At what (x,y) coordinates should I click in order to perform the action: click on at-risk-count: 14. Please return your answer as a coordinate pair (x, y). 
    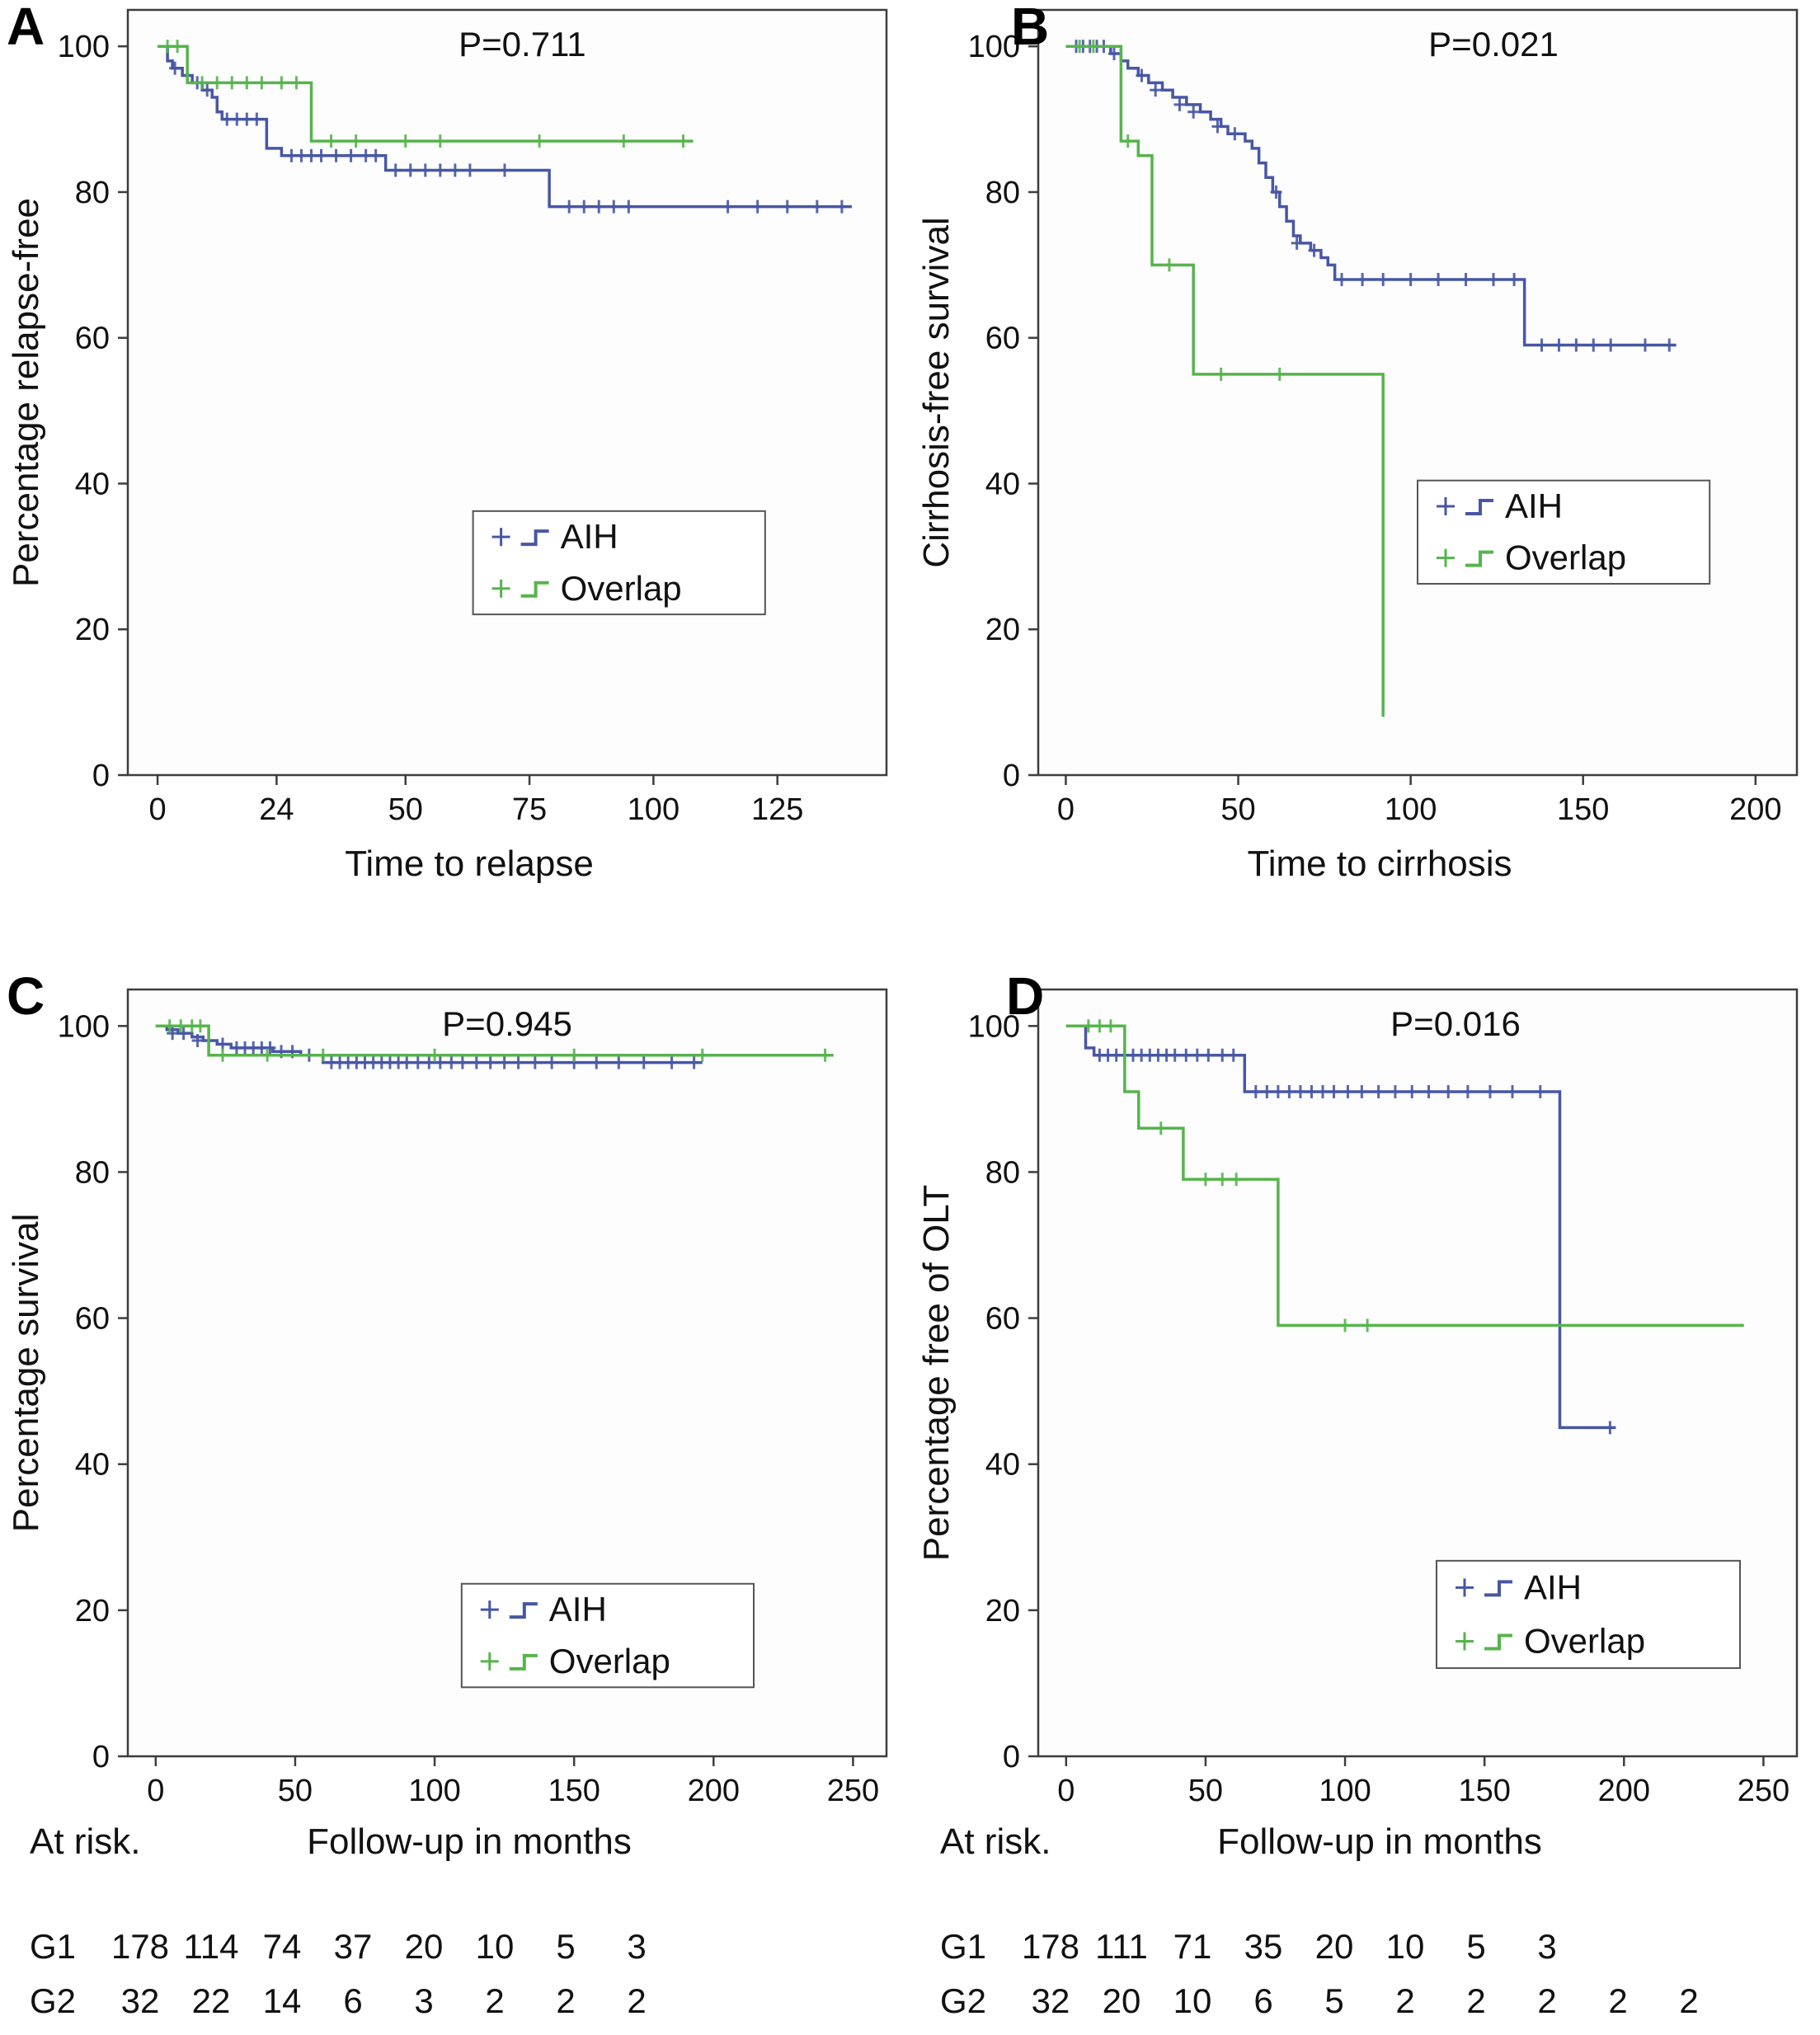
    Looking at the image, I should click on (282, 2000).